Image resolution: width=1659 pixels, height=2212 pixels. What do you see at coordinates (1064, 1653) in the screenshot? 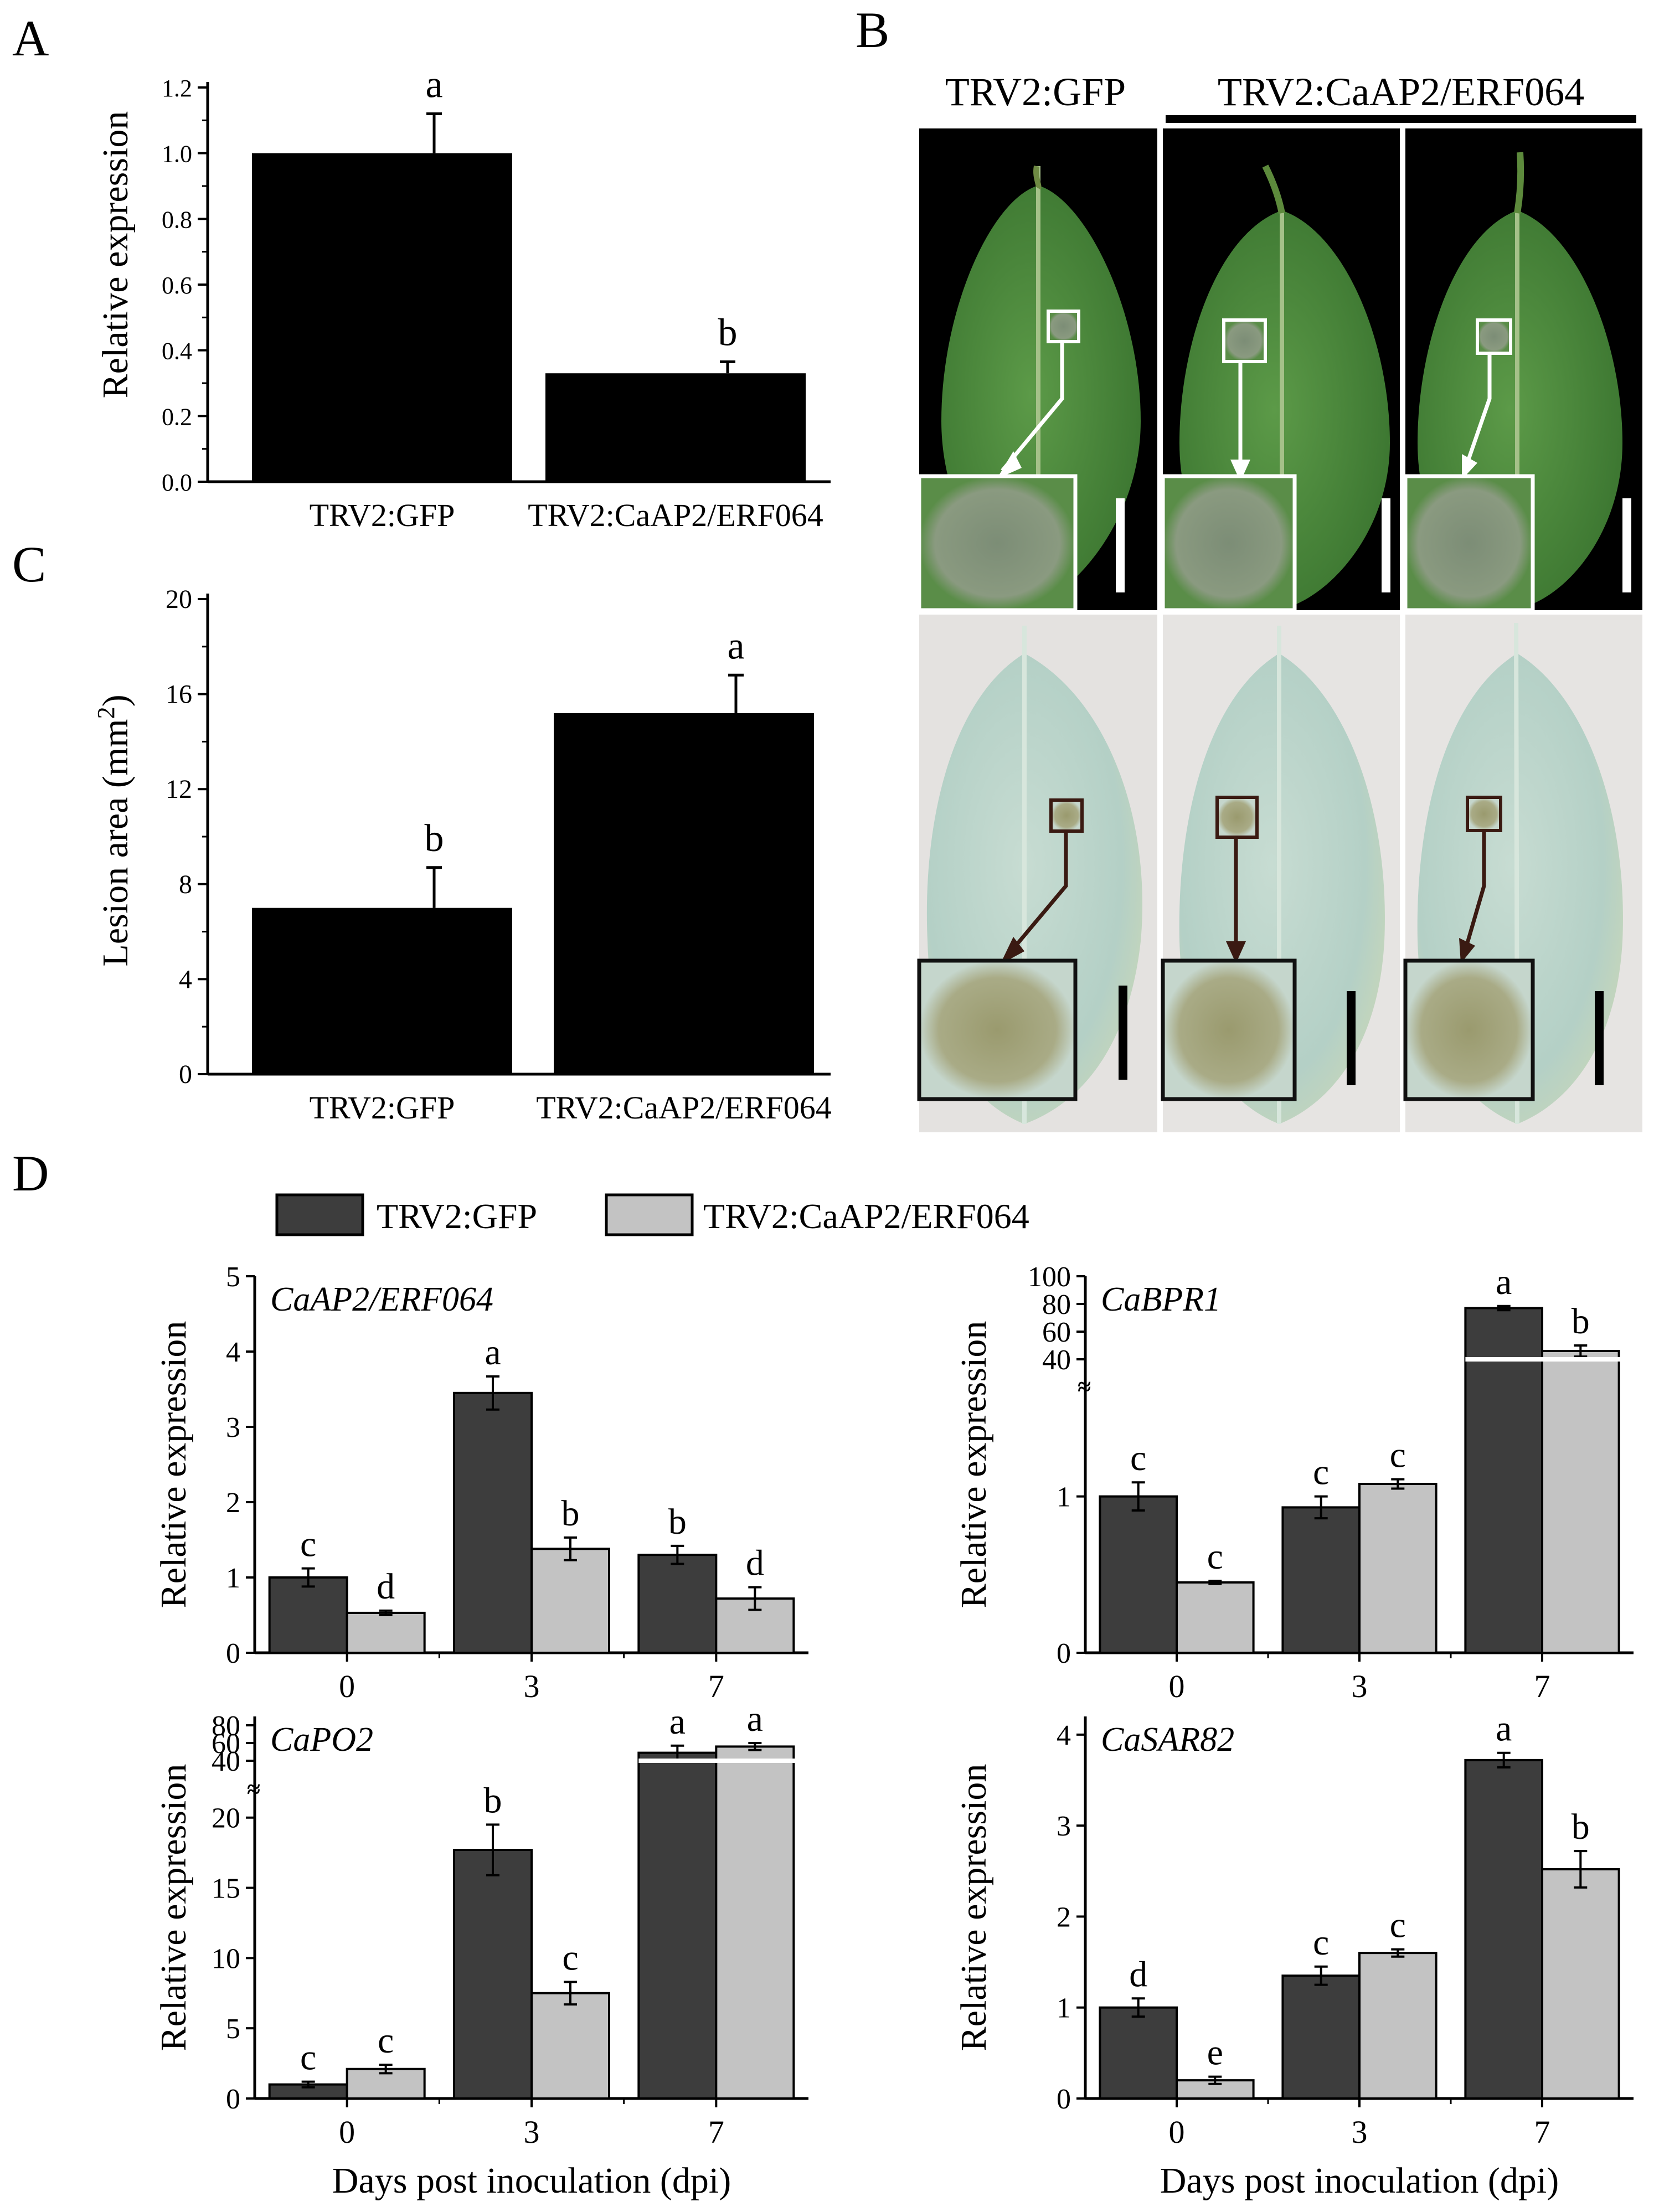
I see `chart-D2-ytick-label: 0` at bounding box center [1064, 1653].